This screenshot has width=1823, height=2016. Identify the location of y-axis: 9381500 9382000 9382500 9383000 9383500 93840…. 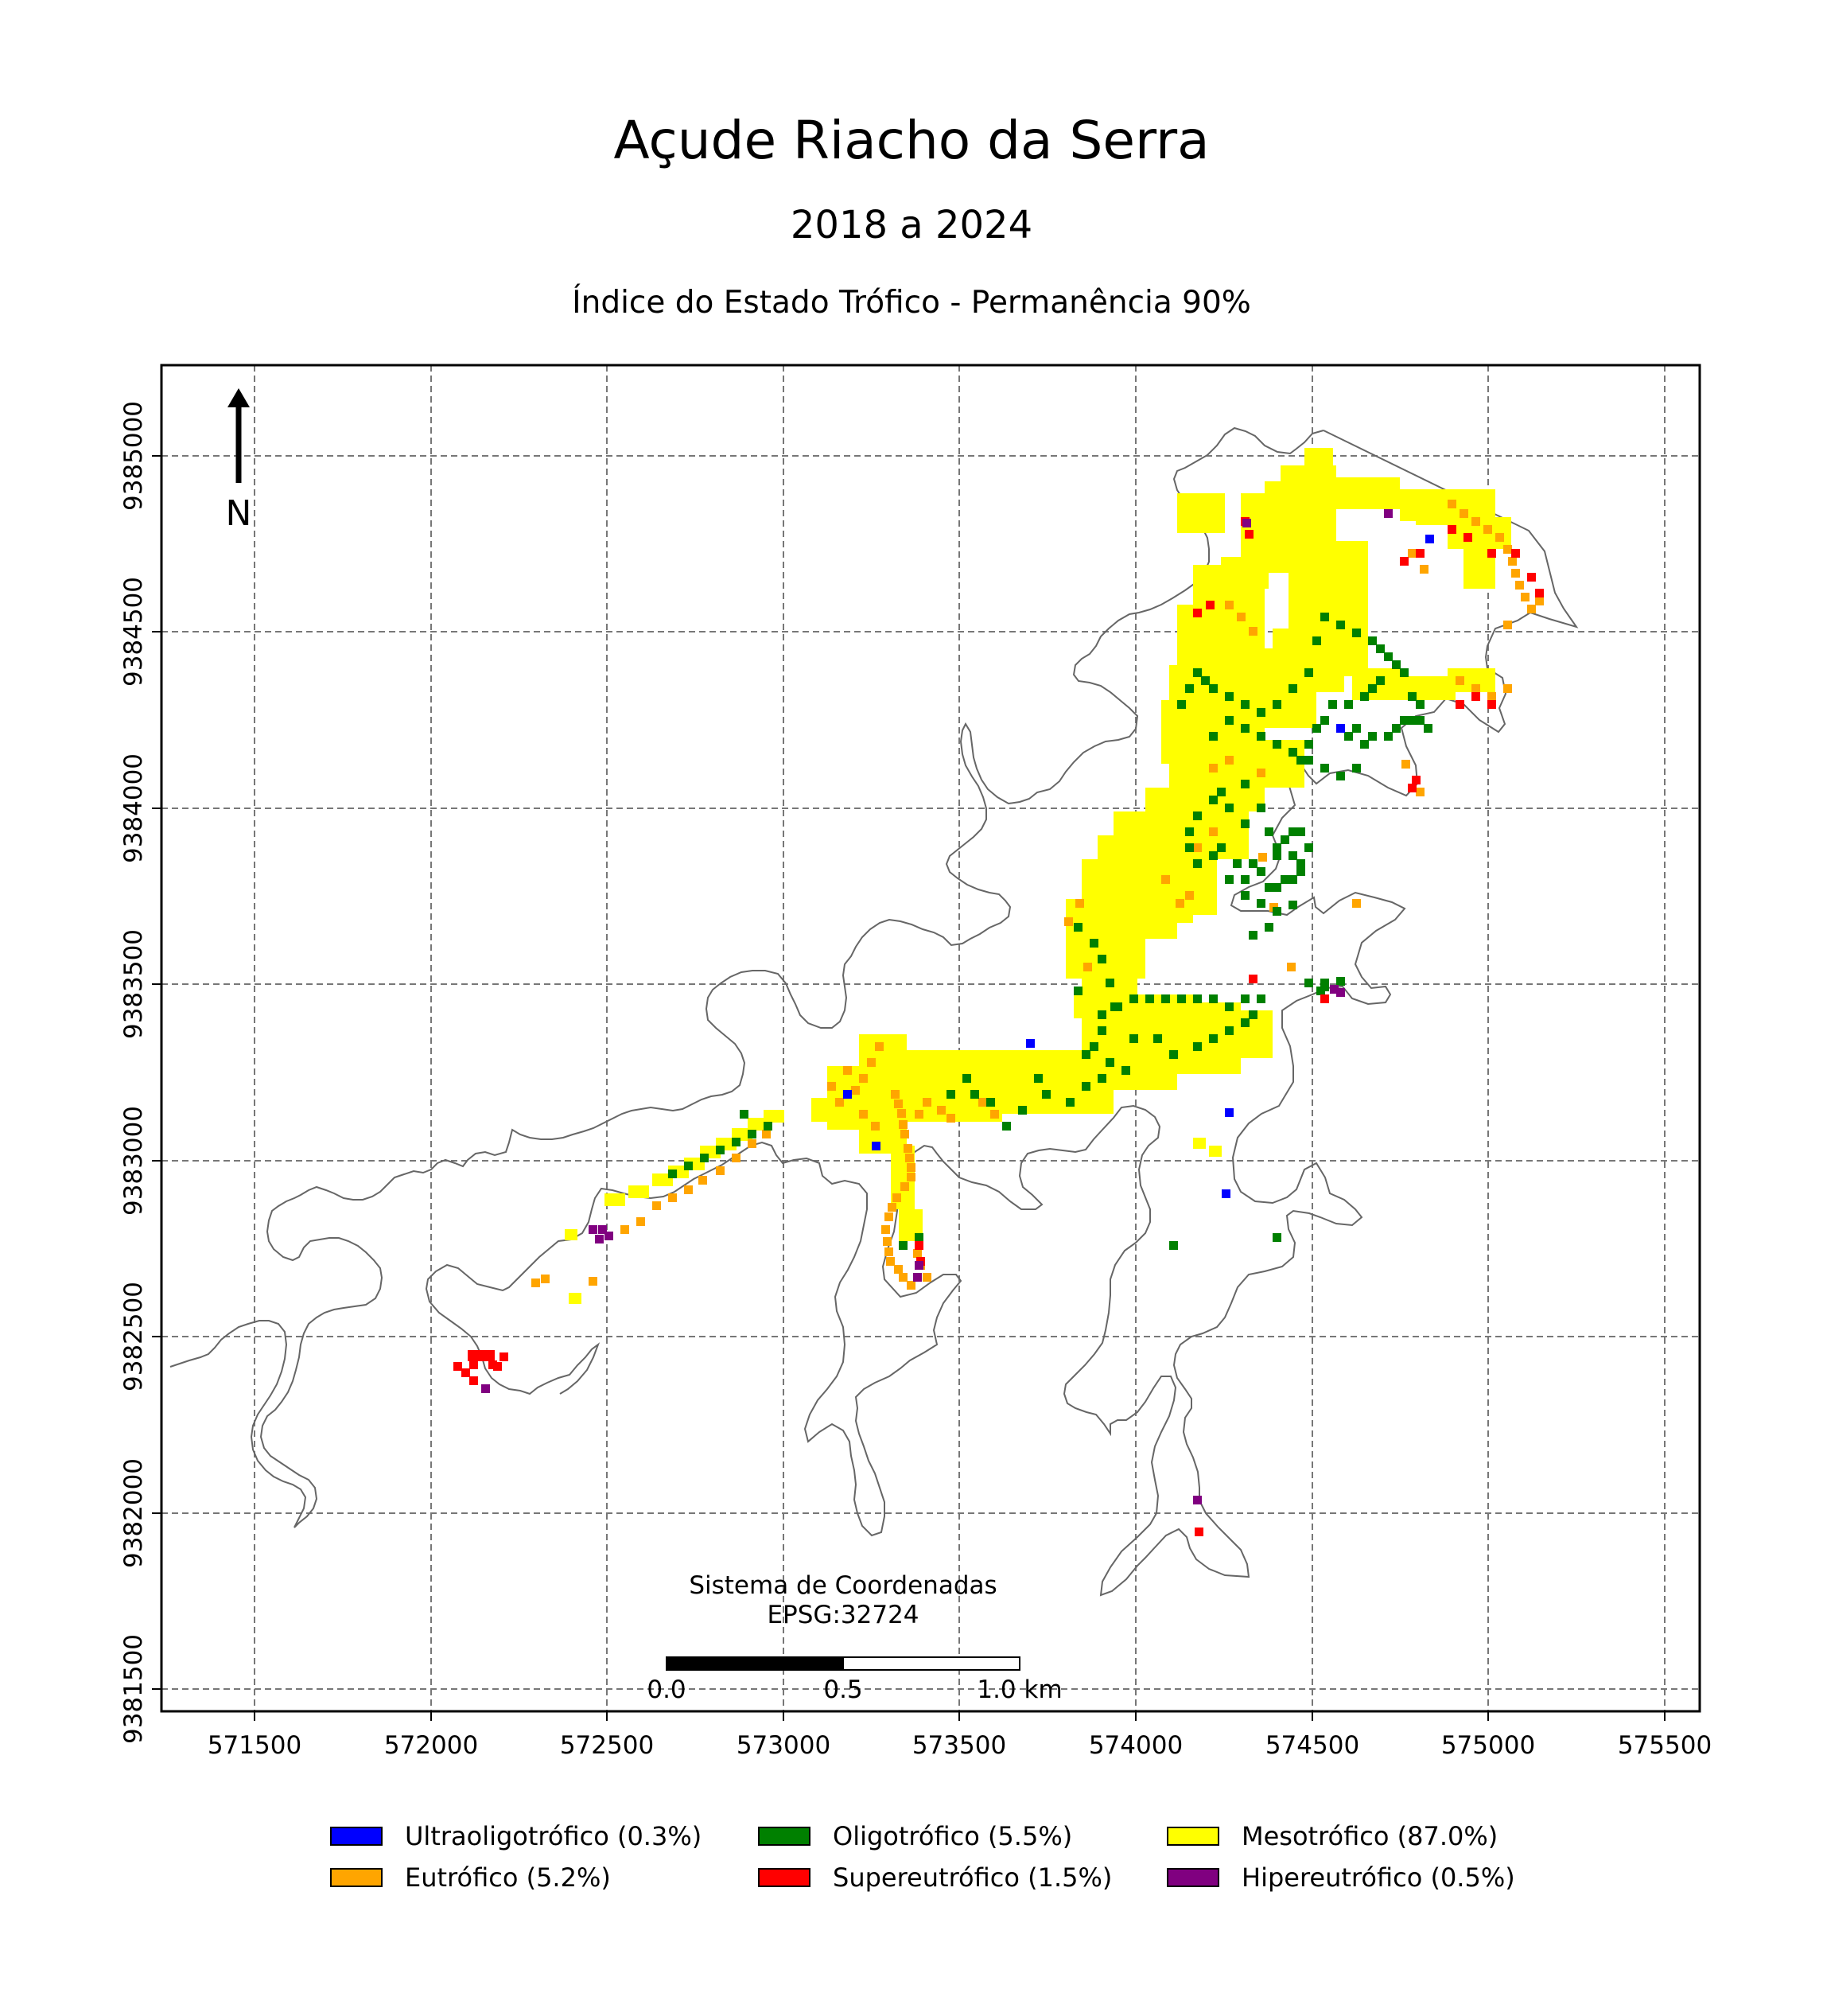
(140, 1072).